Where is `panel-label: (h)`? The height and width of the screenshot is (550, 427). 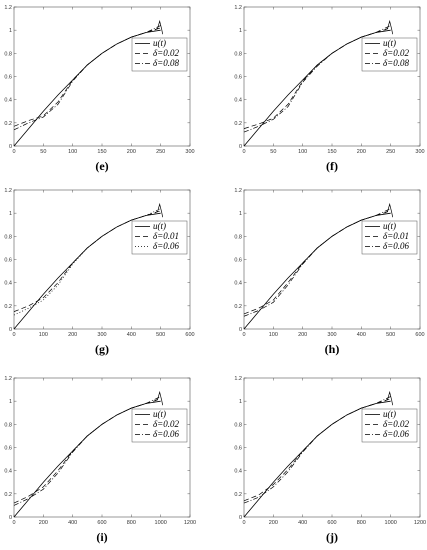
panel-label: (h) is located at coordinates (332, 349).